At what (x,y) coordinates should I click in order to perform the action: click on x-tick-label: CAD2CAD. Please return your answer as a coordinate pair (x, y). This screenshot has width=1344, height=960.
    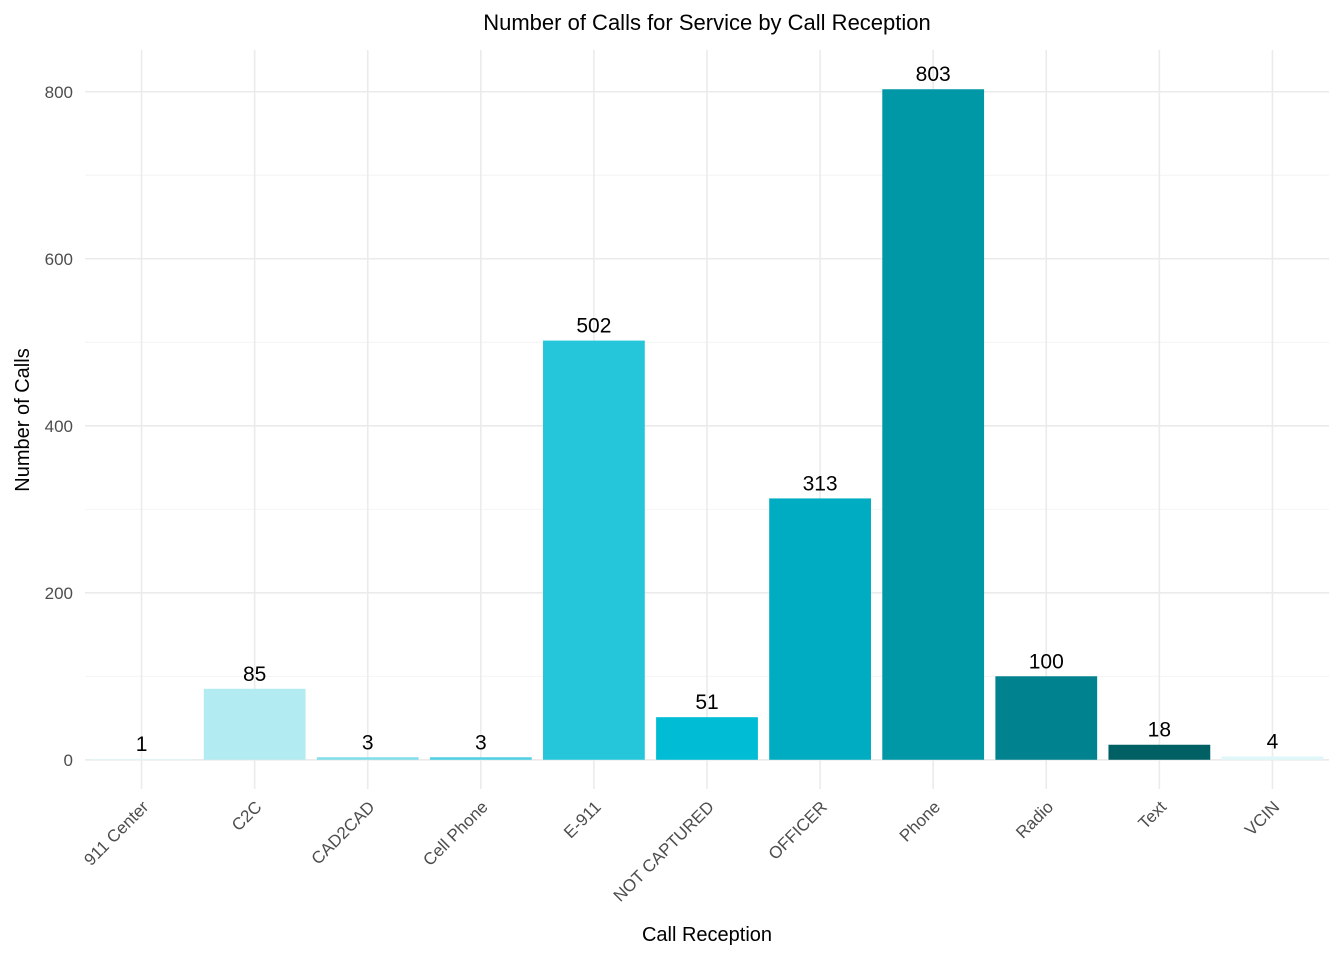
    Looking at the image, I should click on (343, 832).